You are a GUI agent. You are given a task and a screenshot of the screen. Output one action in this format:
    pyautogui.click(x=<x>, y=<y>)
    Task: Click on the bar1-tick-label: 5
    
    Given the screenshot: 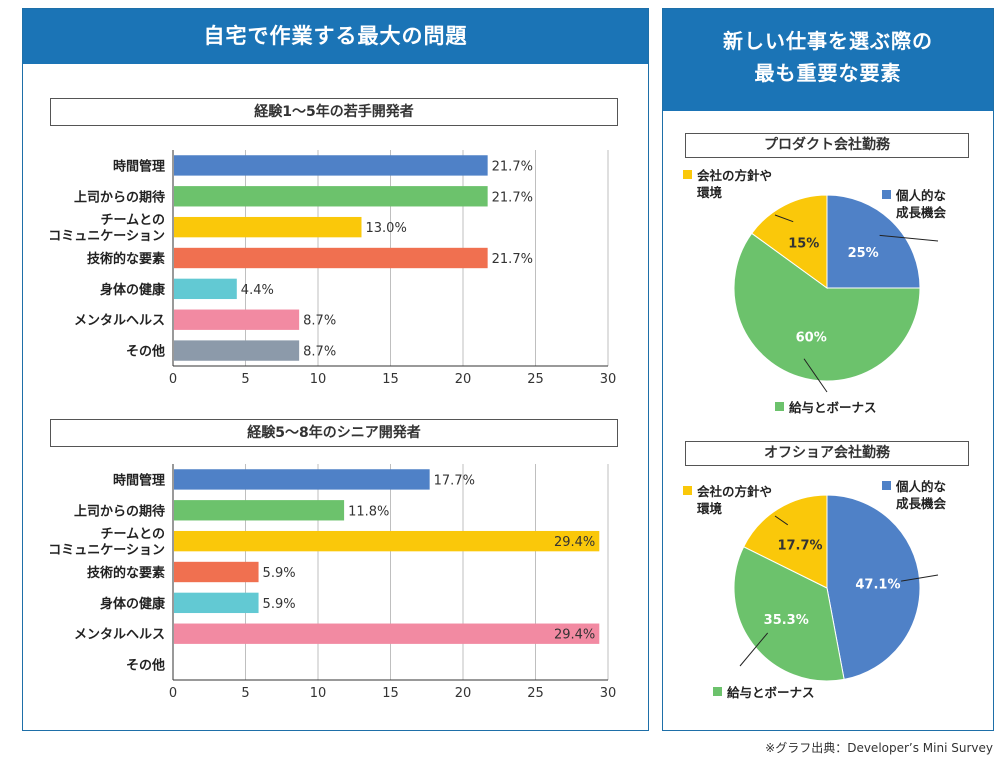 What is the action you would take?
    pyautogui.click(x=245, y=379)
    